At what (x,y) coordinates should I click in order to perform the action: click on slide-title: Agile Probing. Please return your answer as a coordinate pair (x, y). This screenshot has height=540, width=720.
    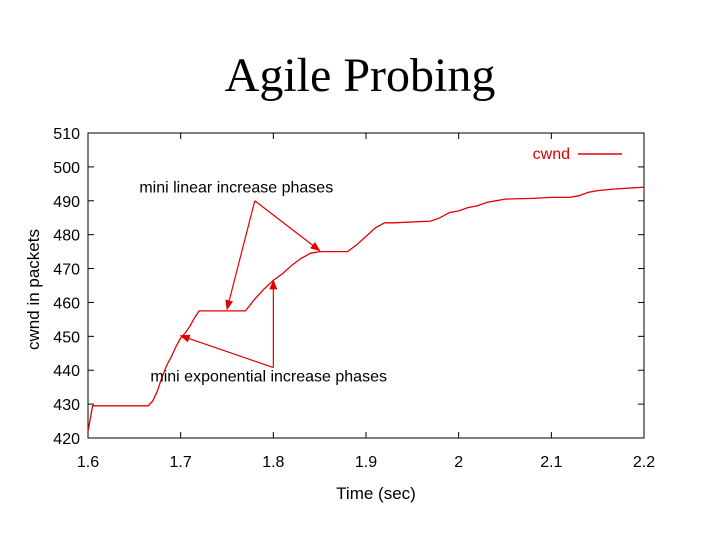
    Looking at the image, I should click on (360, 75).